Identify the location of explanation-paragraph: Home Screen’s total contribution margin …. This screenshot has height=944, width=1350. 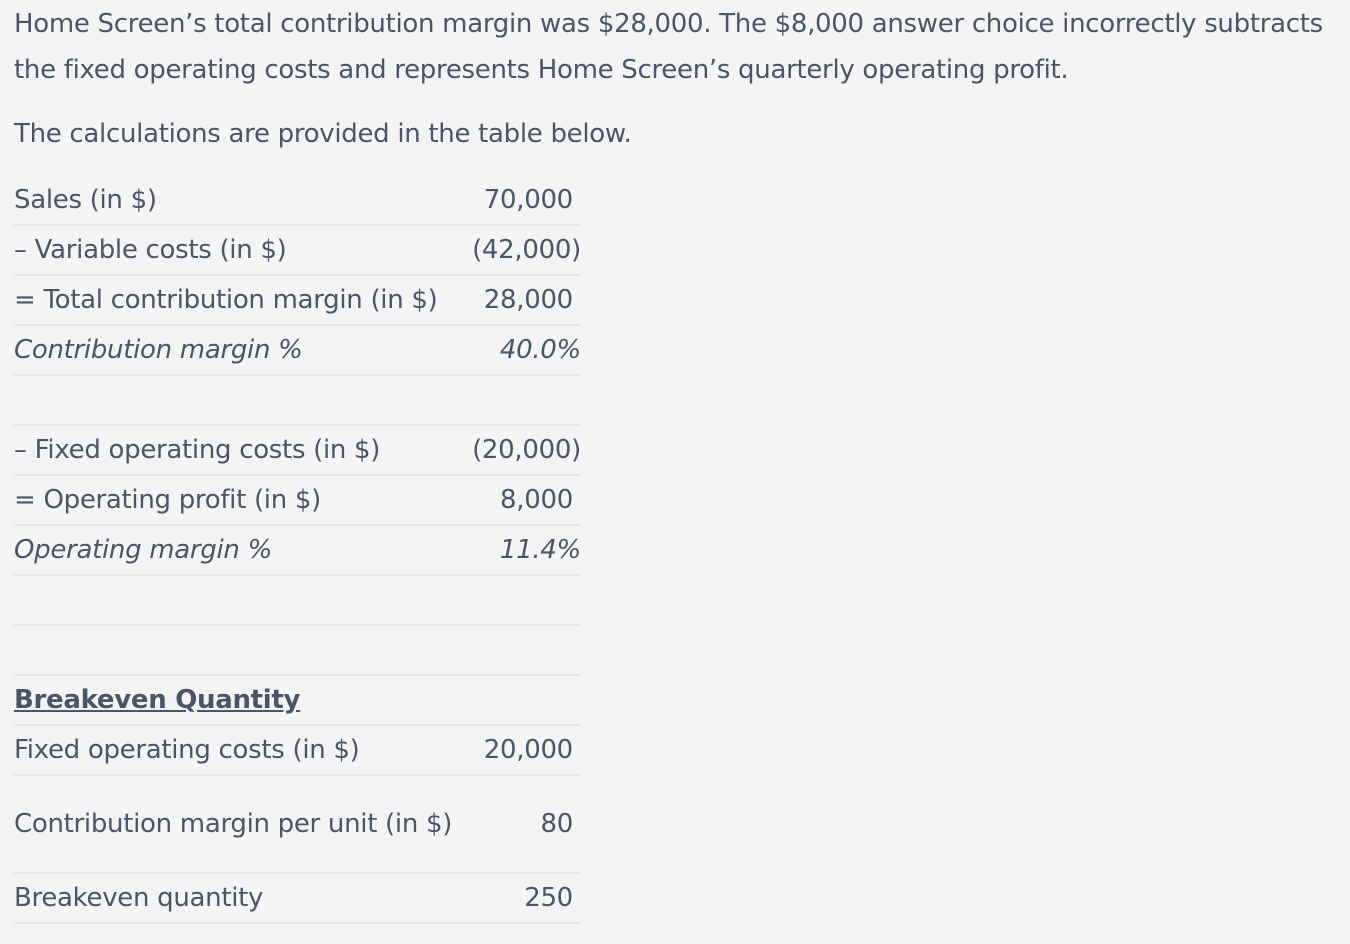
(668, 47).